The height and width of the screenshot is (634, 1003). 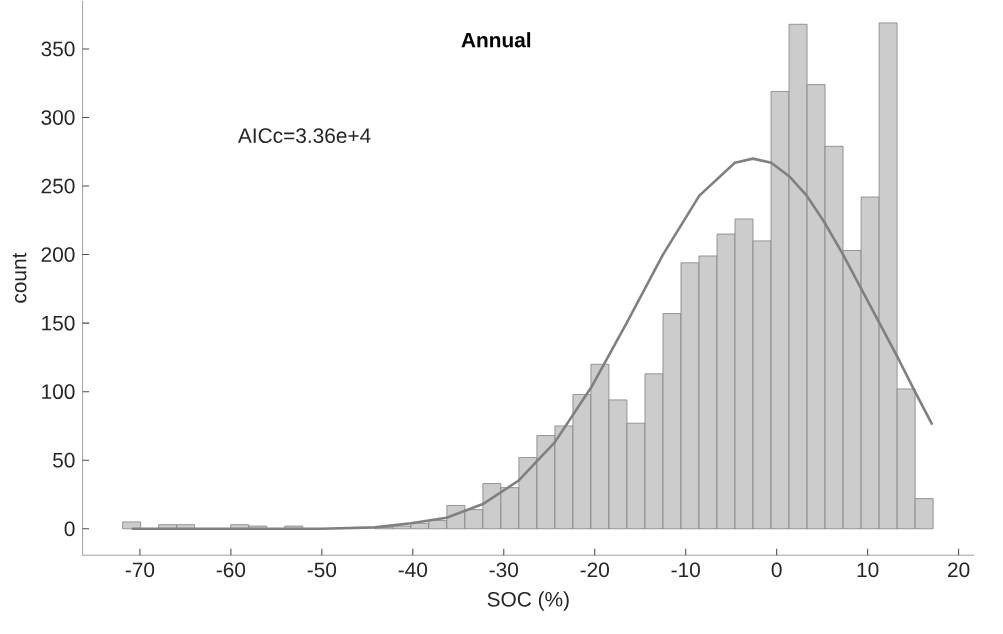 What do you see at coordinates (231, 570) in the screenshot?
I see `x-tick-label: -60` at bounding box center [231, 570].